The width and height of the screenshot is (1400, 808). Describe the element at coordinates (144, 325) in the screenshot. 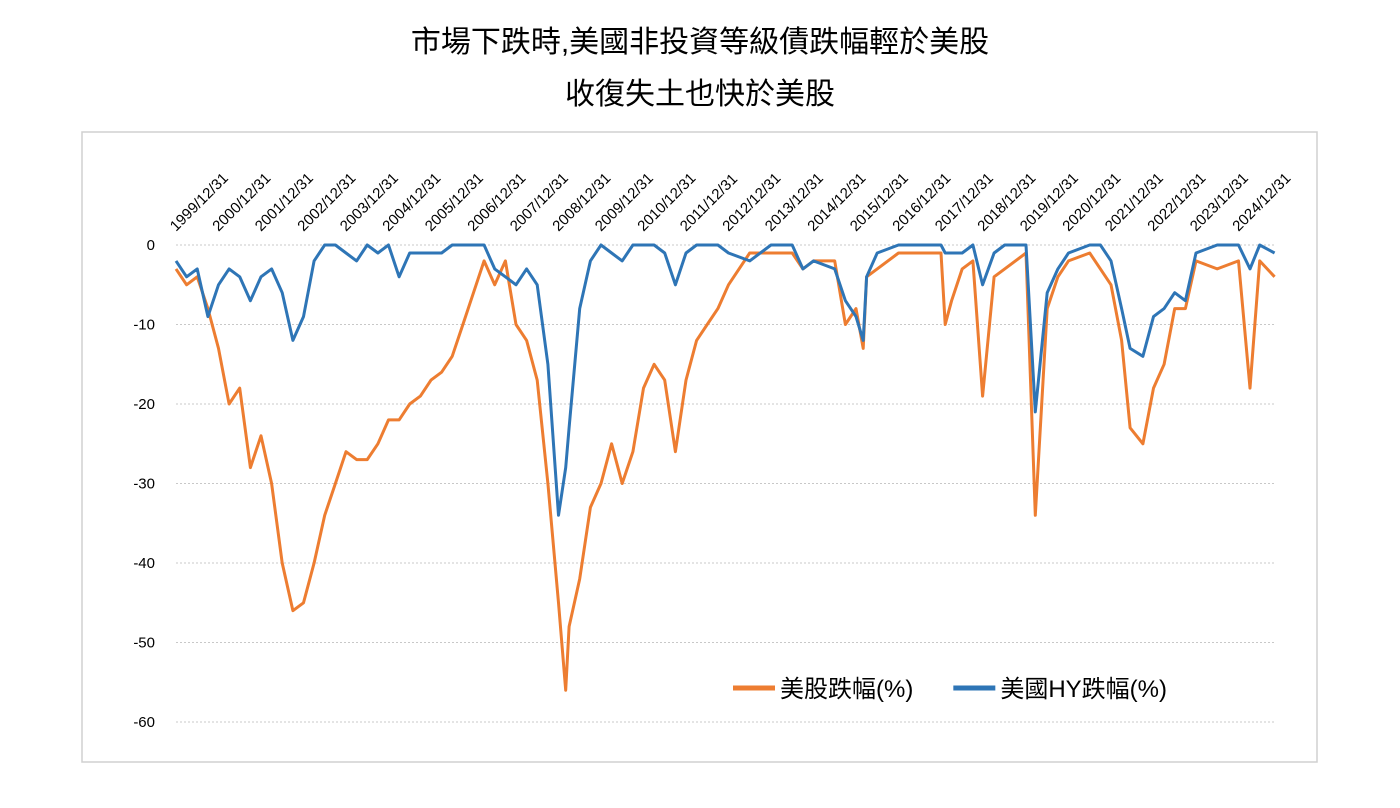

I see `y-tick-label: -10` at that location.